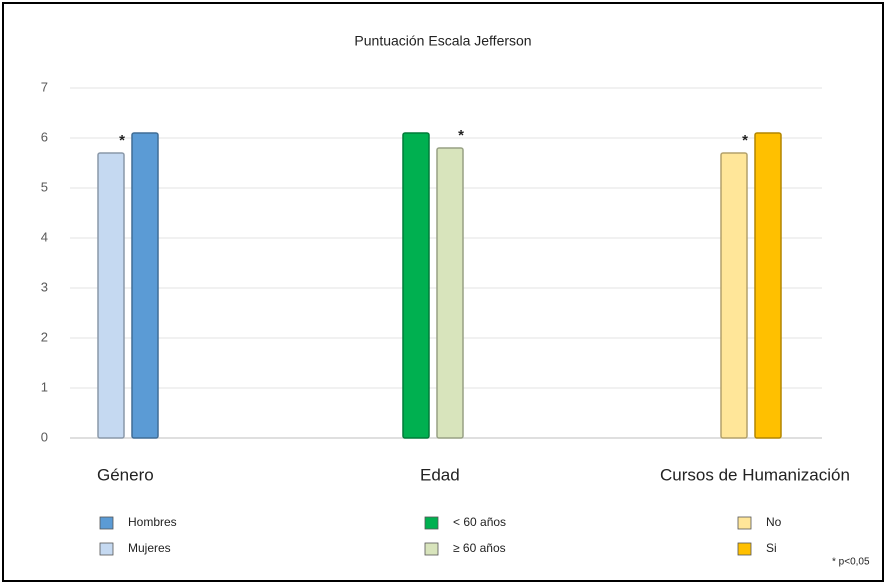  I want to click on y-tick-label: 7, so click(44, 86).